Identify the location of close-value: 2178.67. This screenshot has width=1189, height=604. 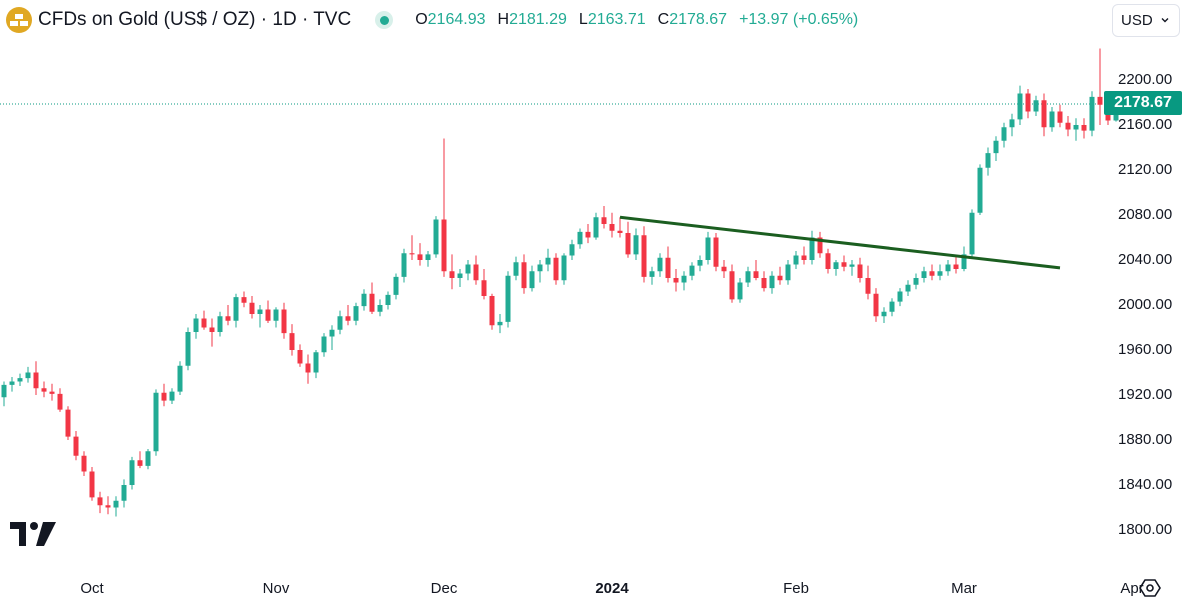
(698, 19).